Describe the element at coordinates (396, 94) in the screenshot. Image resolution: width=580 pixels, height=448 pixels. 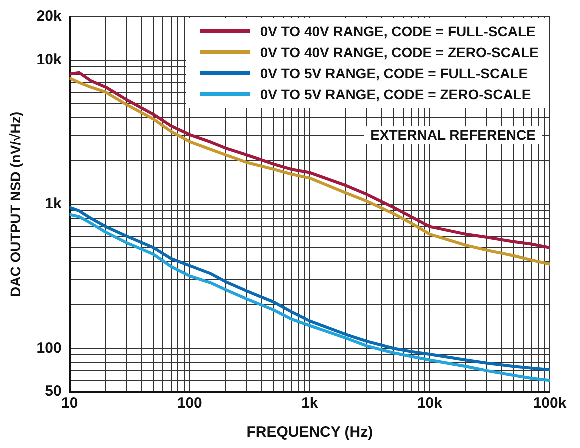
I see `legend-label: 0V TO 5V RANGE, CODE = ZERO-SCALE` at that location.